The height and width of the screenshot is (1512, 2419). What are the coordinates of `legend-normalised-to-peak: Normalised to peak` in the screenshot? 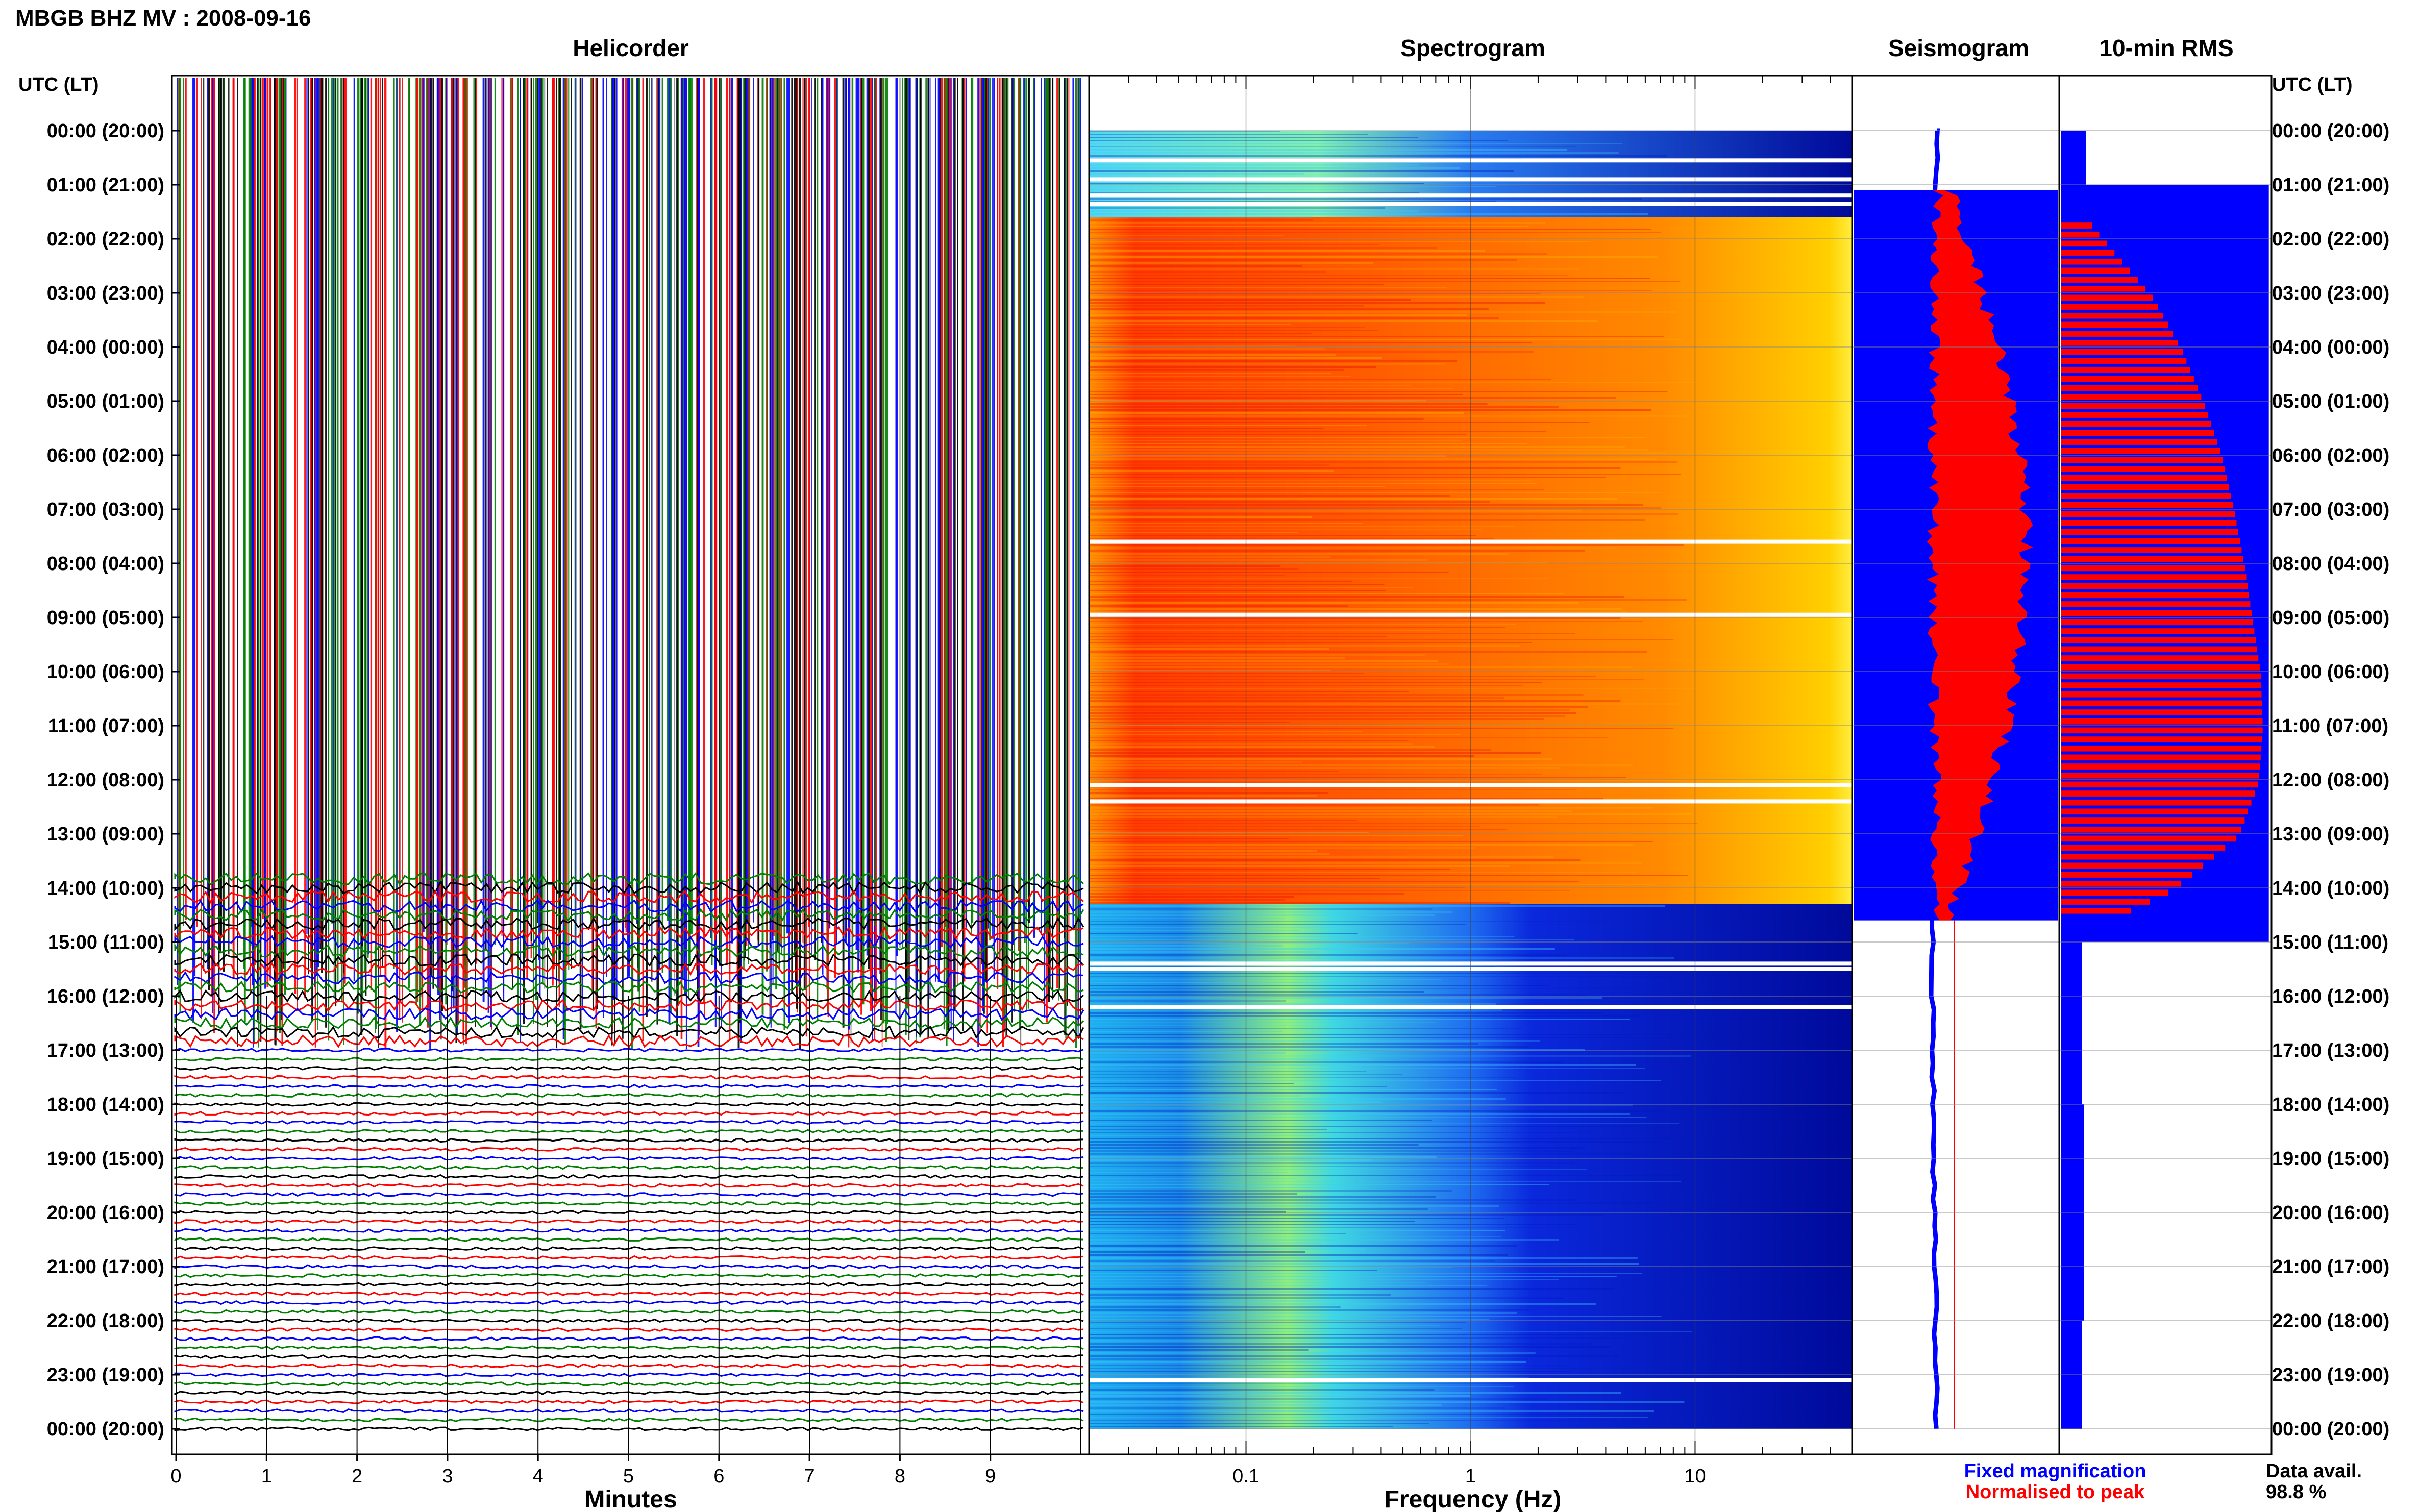 It's located at (2055, 1492).